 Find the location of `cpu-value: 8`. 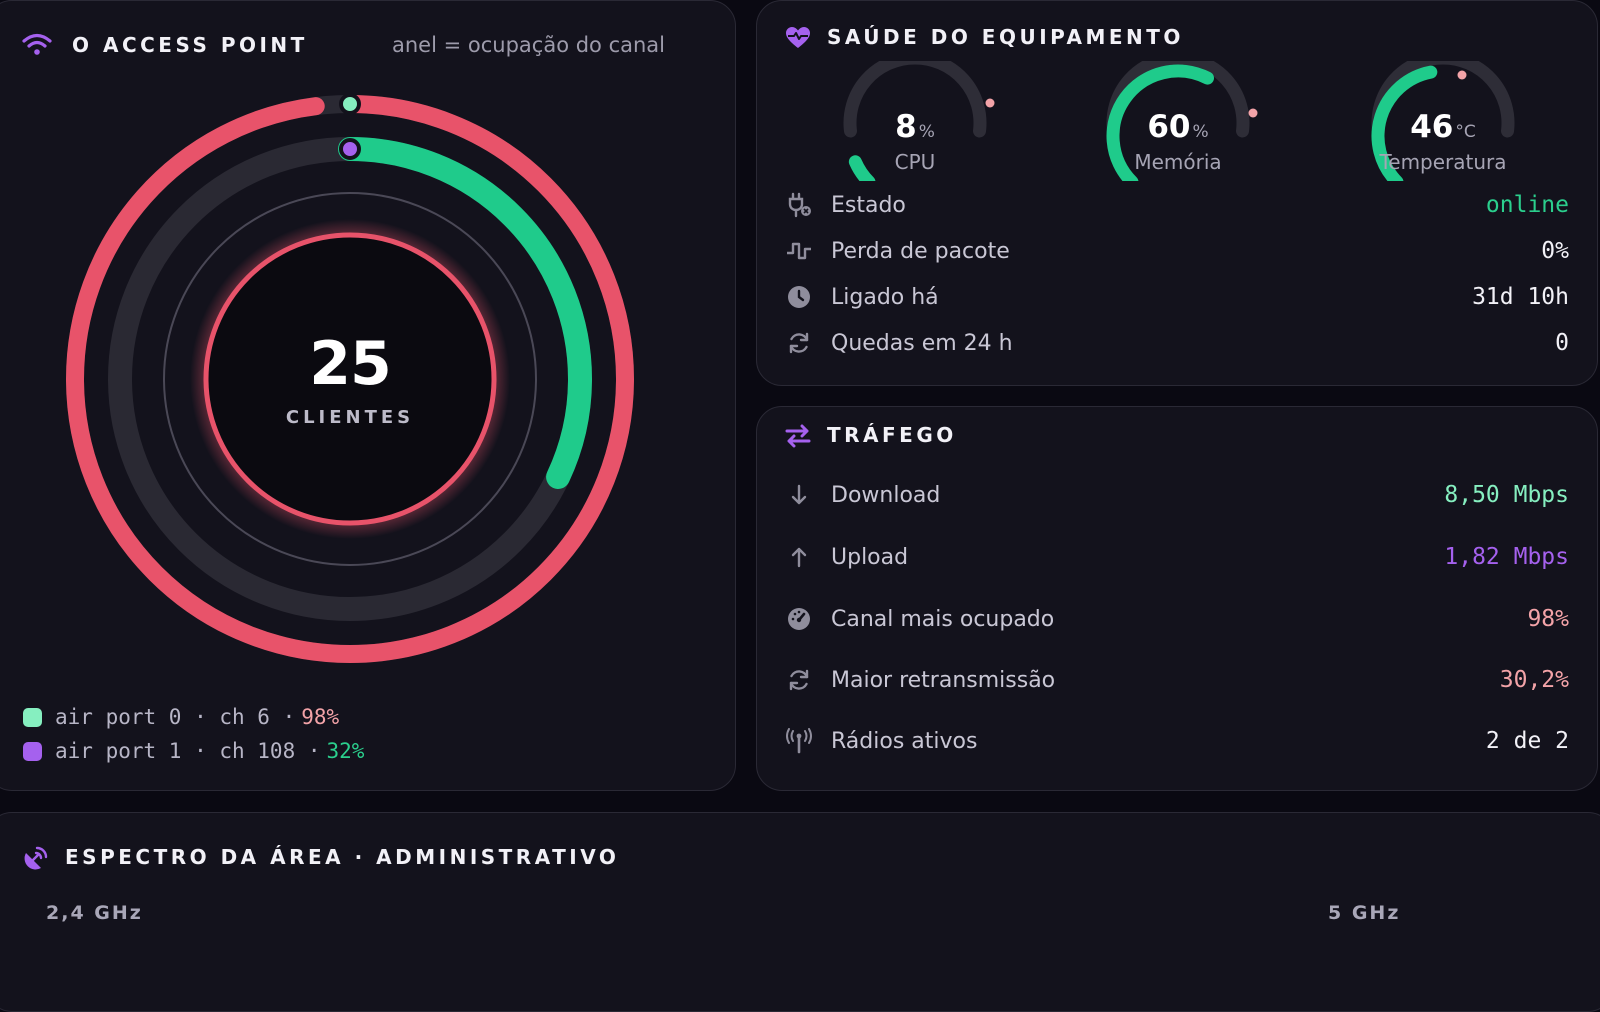

cpu-value: 8 is located at coordinates (906, 127).